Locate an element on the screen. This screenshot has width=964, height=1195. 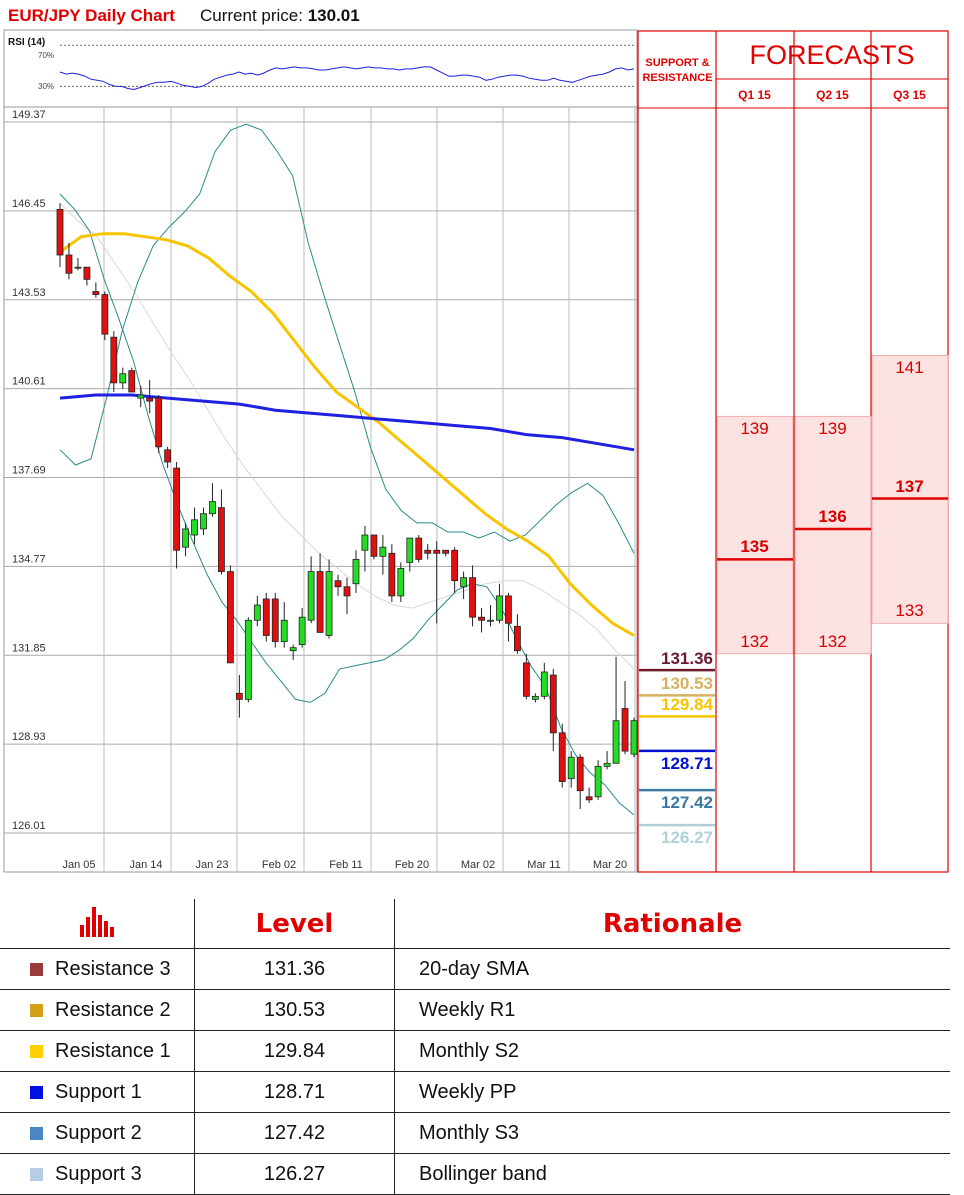
x-tick-label: Mar 11 is located at coordinates (543, 865).